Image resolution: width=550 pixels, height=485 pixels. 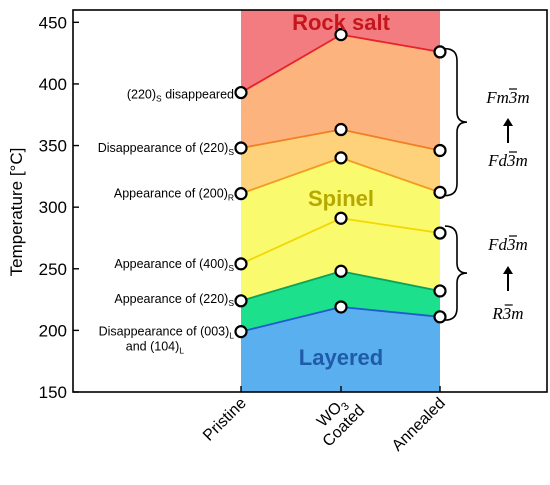 I want to click on phase-lower-top: Fd3m, so click(x=507, y=244).